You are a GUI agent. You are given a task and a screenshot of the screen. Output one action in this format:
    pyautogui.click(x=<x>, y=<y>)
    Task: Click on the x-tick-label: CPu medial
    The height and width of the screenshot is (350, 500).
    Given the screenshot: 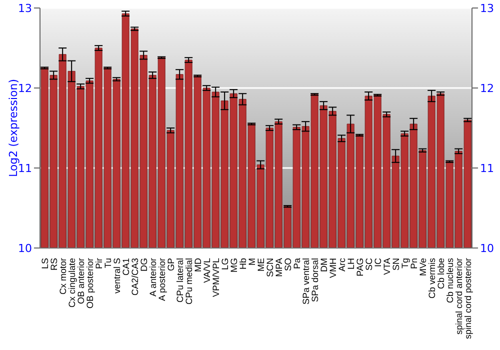 What is the action you would take?
    pyautogui.click(x=189, y=281)
    